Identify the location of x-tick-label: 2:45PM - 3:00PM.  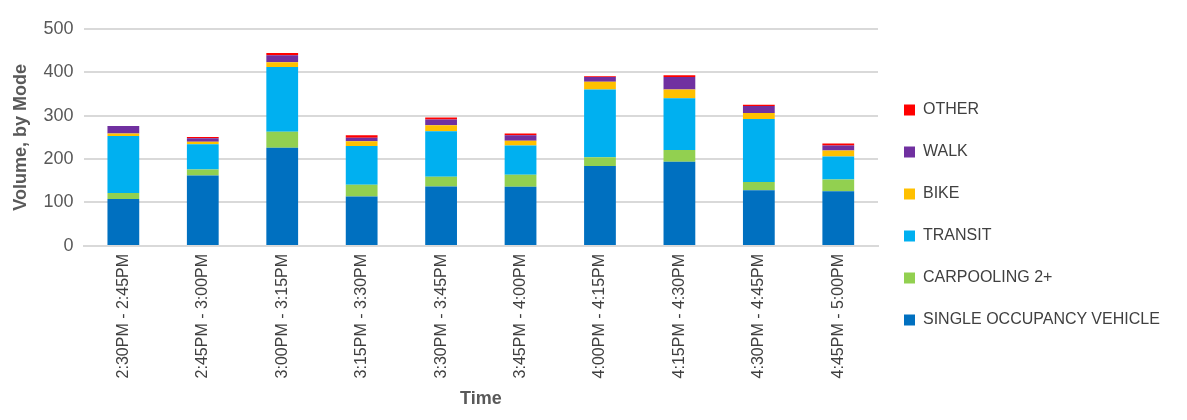
(202, 316).